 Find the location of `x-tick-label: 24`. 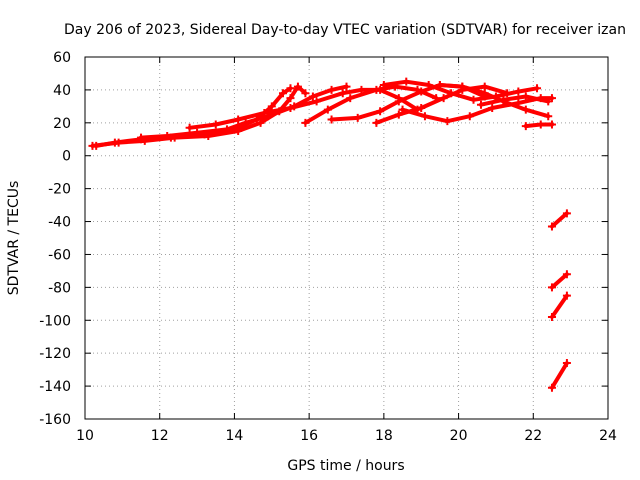

x-tick-label: 24 is located at coordinates (608, 436).